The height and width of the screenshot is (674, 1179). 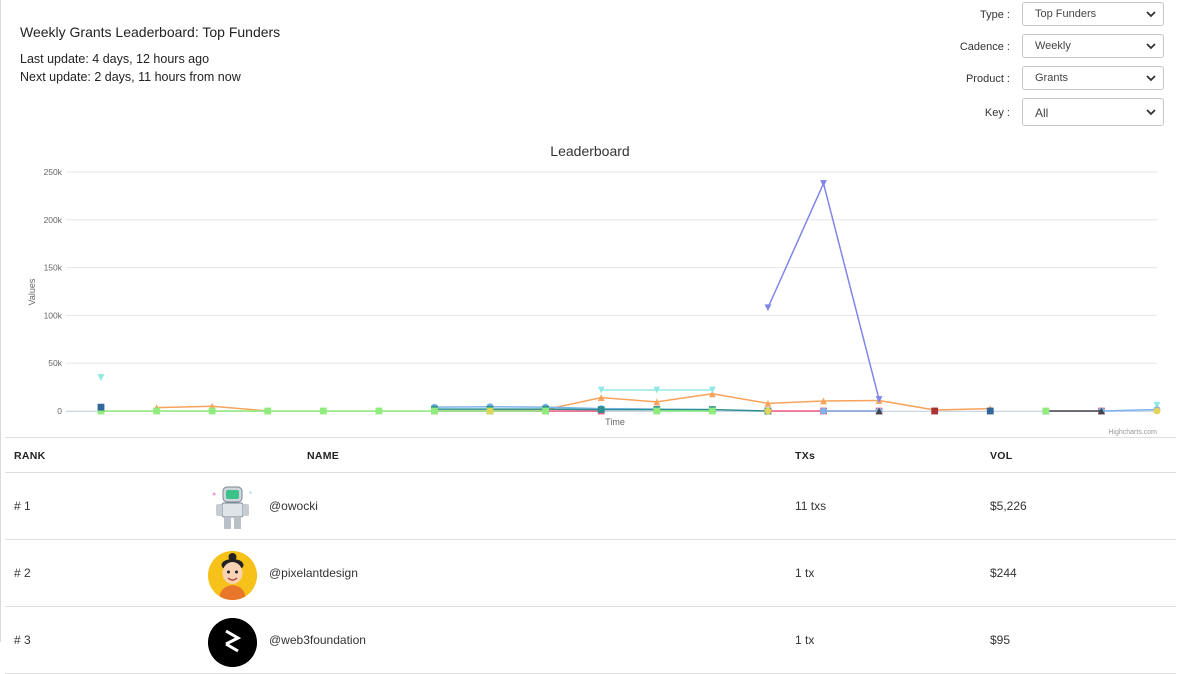 I want to click on table-row: # 2 @pixelantdesign 1 tx $244, so click(x=590, y=573).